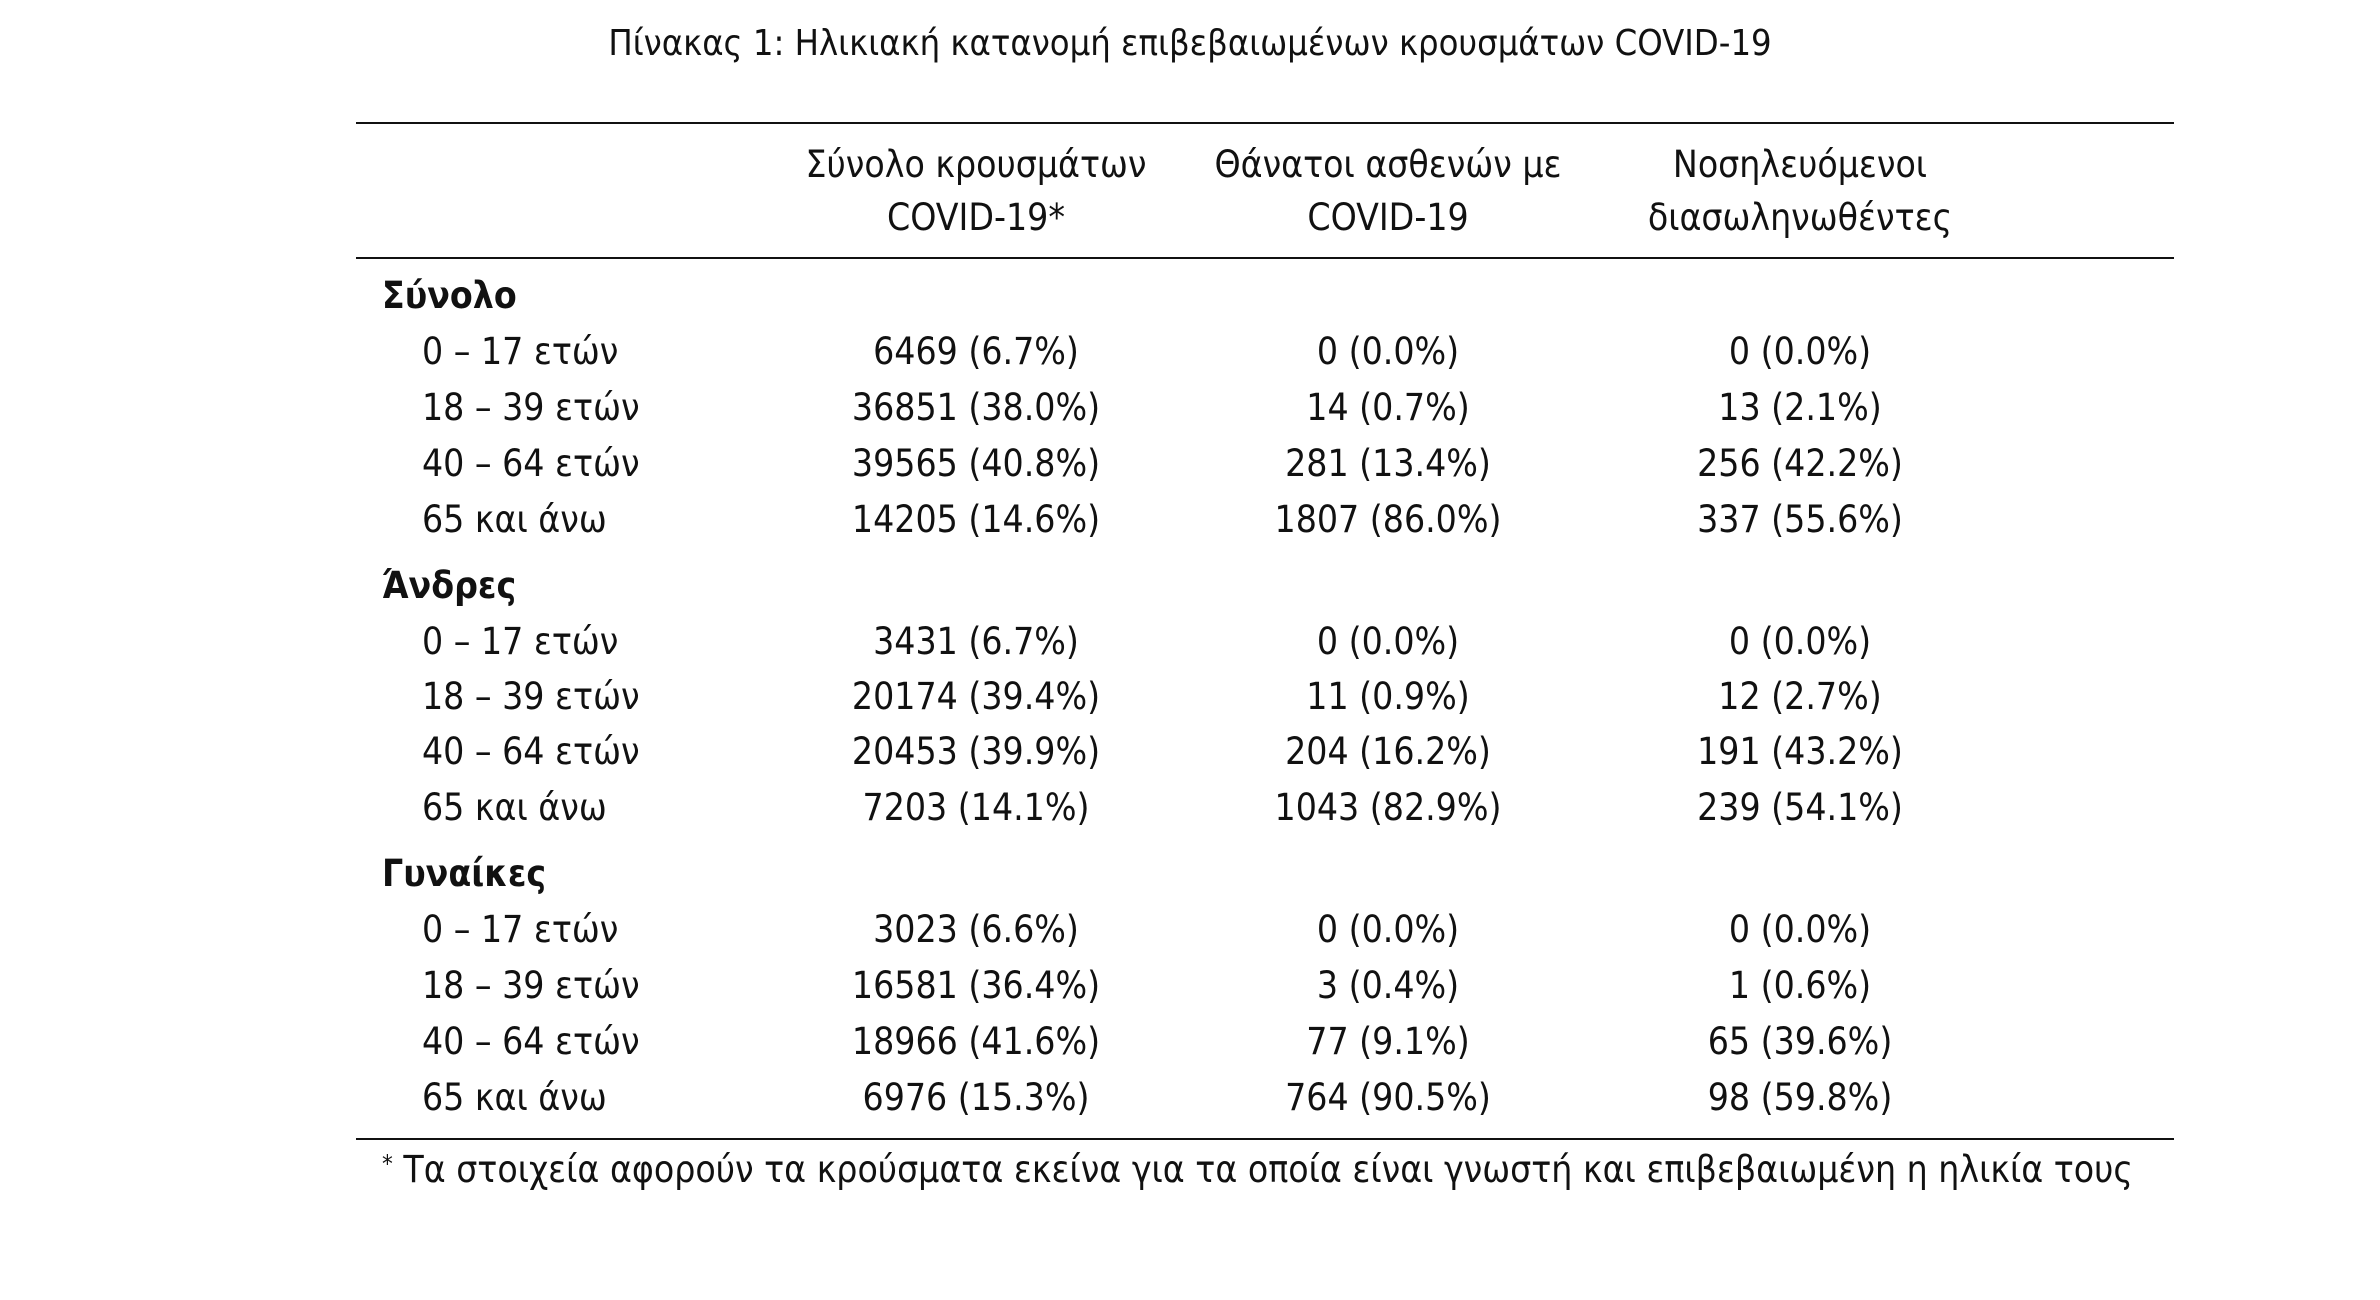 The height and width of the screenshot is (1300, 2380). I want to click on column-header-deaths: Θάνατοι ασθενών με COVID-19, so click(1388, 191).